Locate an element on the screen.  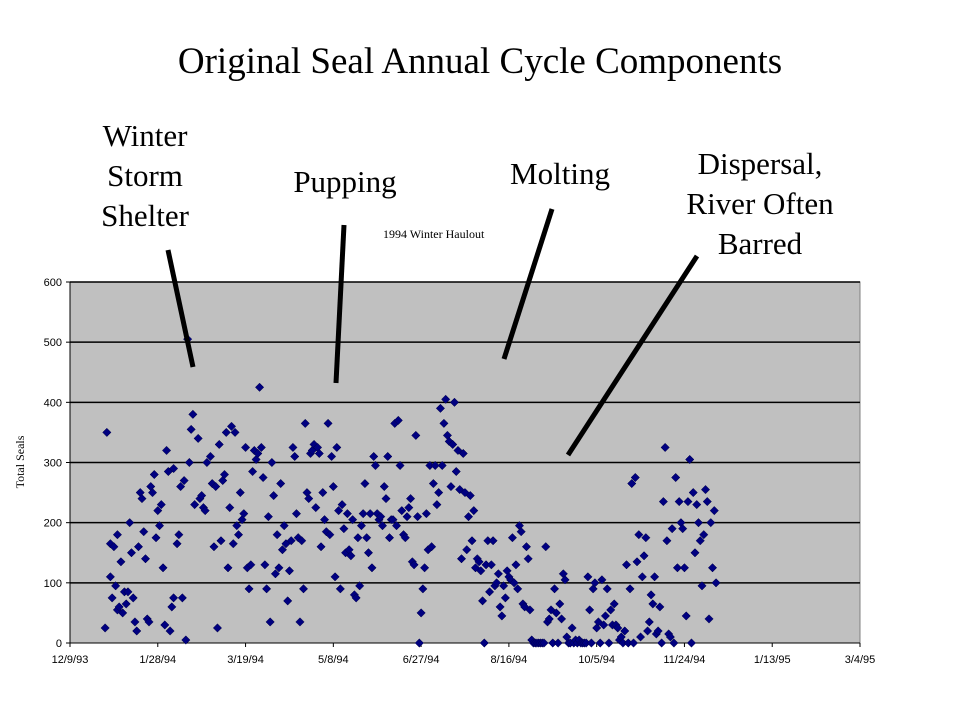
annotation-dispersal: Dispersal, River Often Barred is located at coordinates (760, 204).